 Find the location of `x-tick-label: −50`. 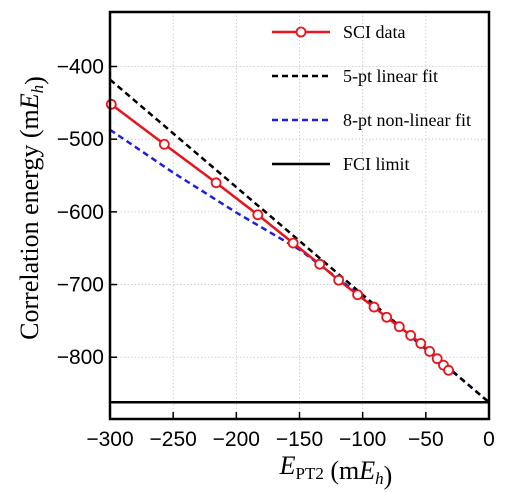

x-tick-label: −50 is located at coordinates (426, 439).